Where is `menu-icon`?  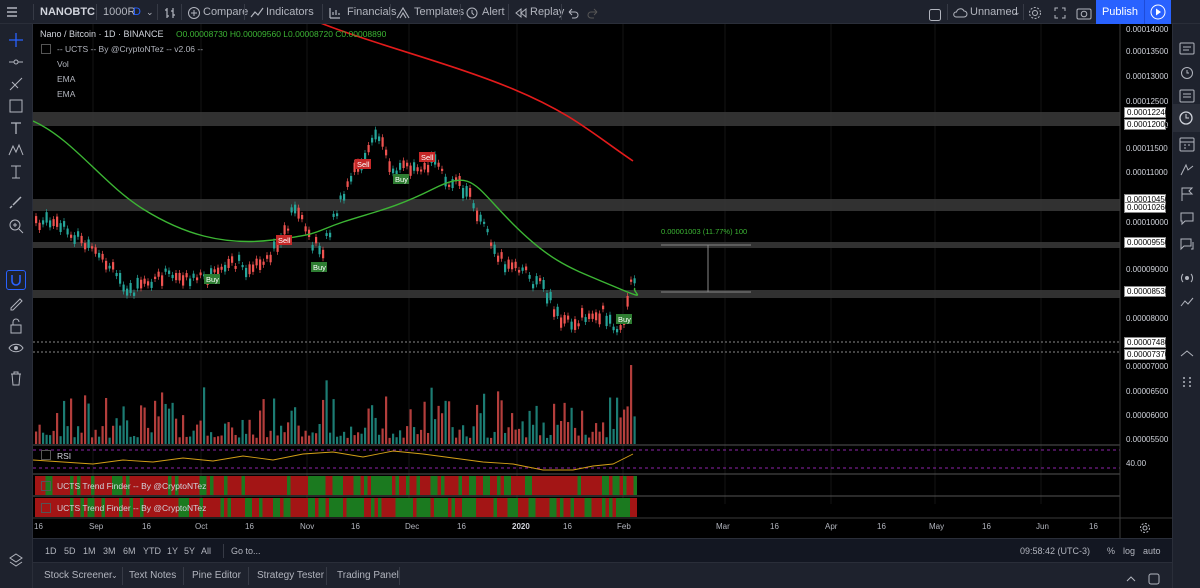 menu-icon is located at coordinates (12, 12).